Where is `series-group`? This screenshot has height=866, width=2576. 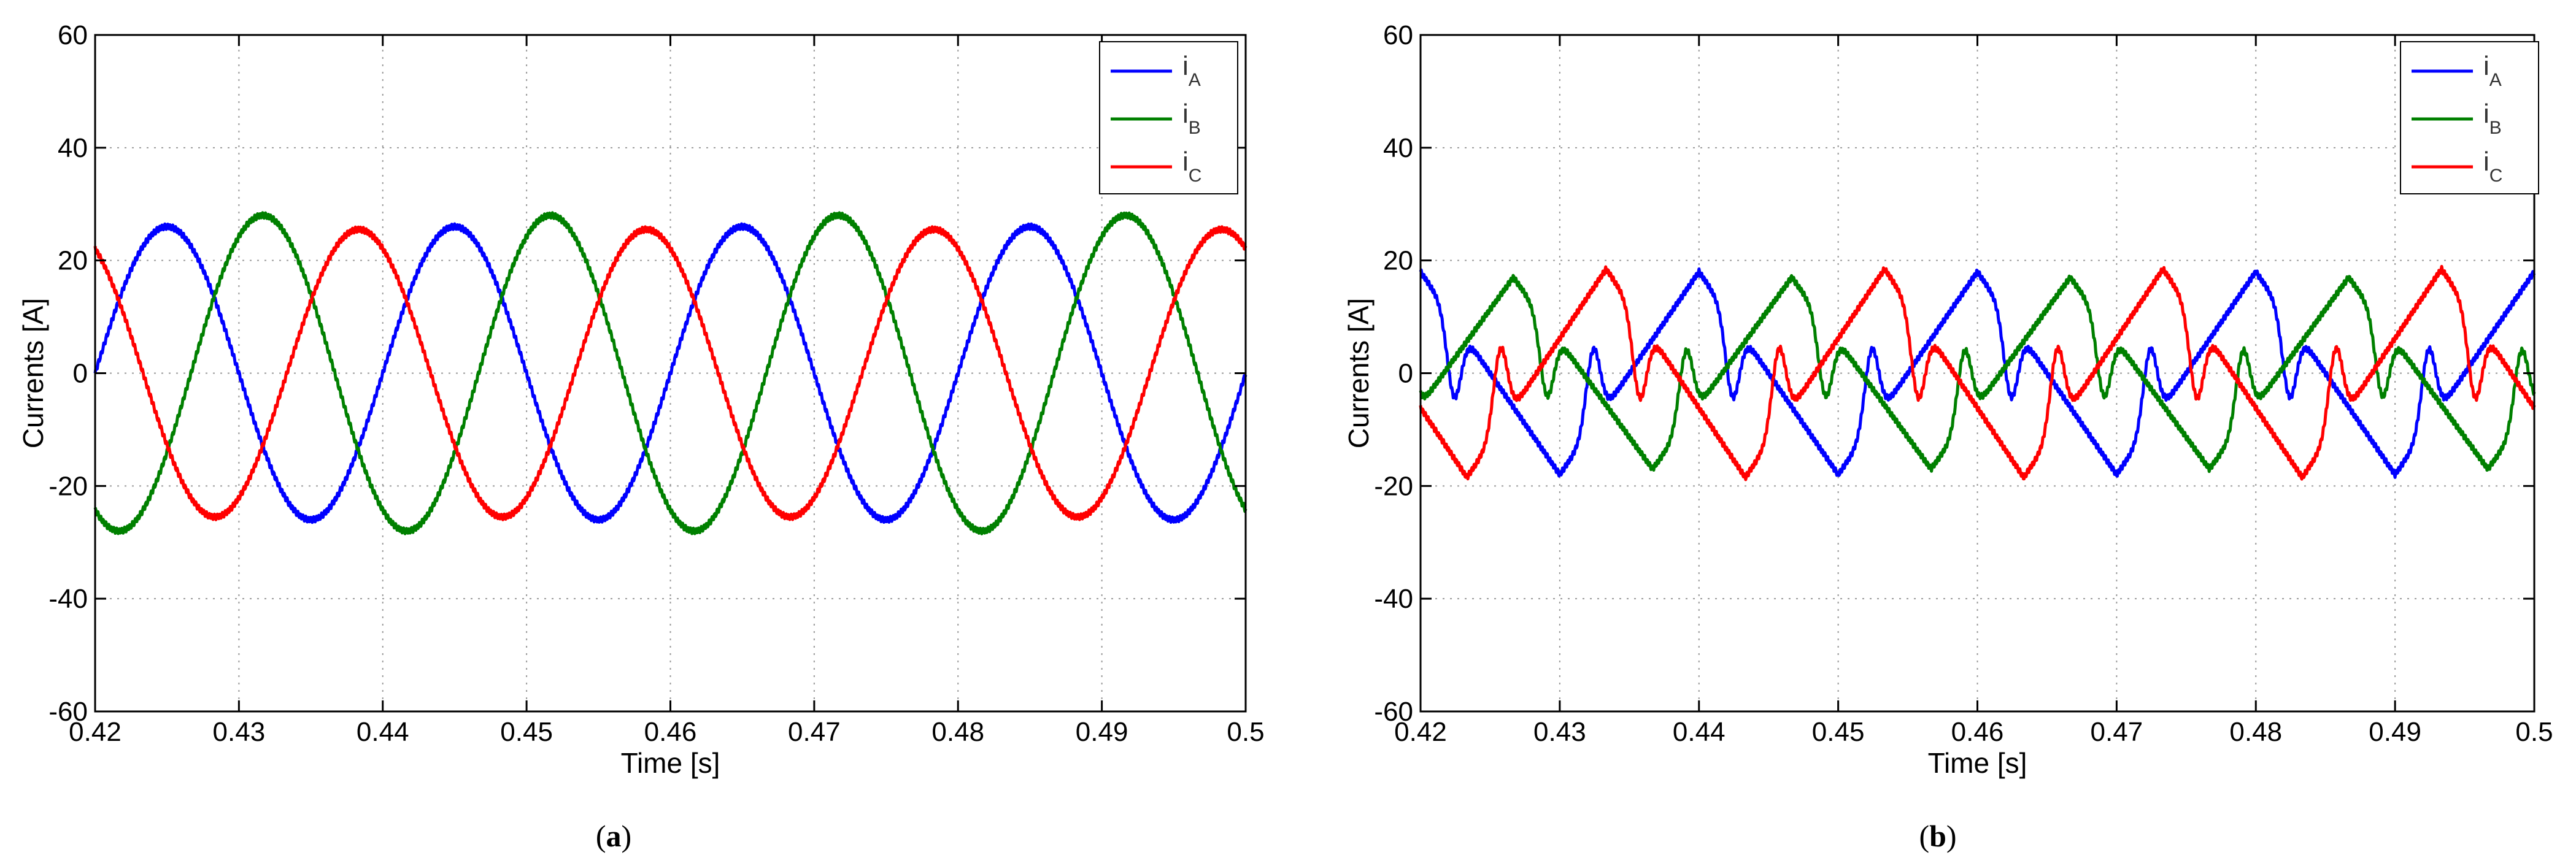
series-group is located at coordinates (1977, 373).